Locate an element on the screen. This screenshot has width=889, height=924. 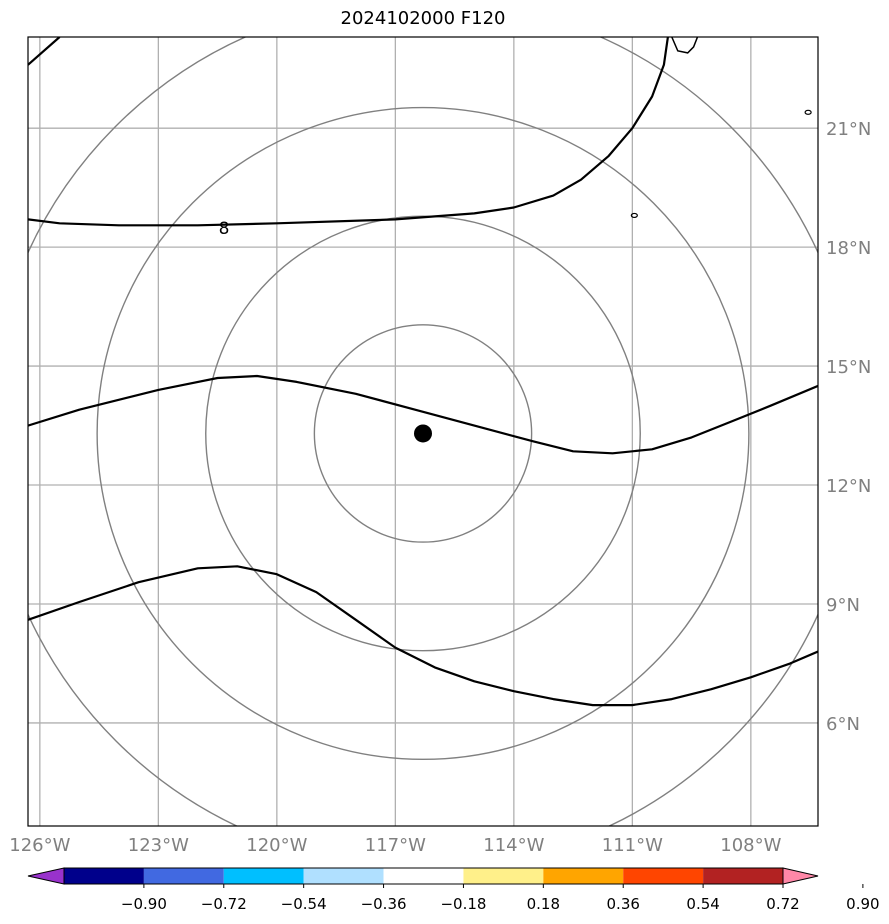
colorbar-tick-label: 0.54 is located at coordinates (702, 904).